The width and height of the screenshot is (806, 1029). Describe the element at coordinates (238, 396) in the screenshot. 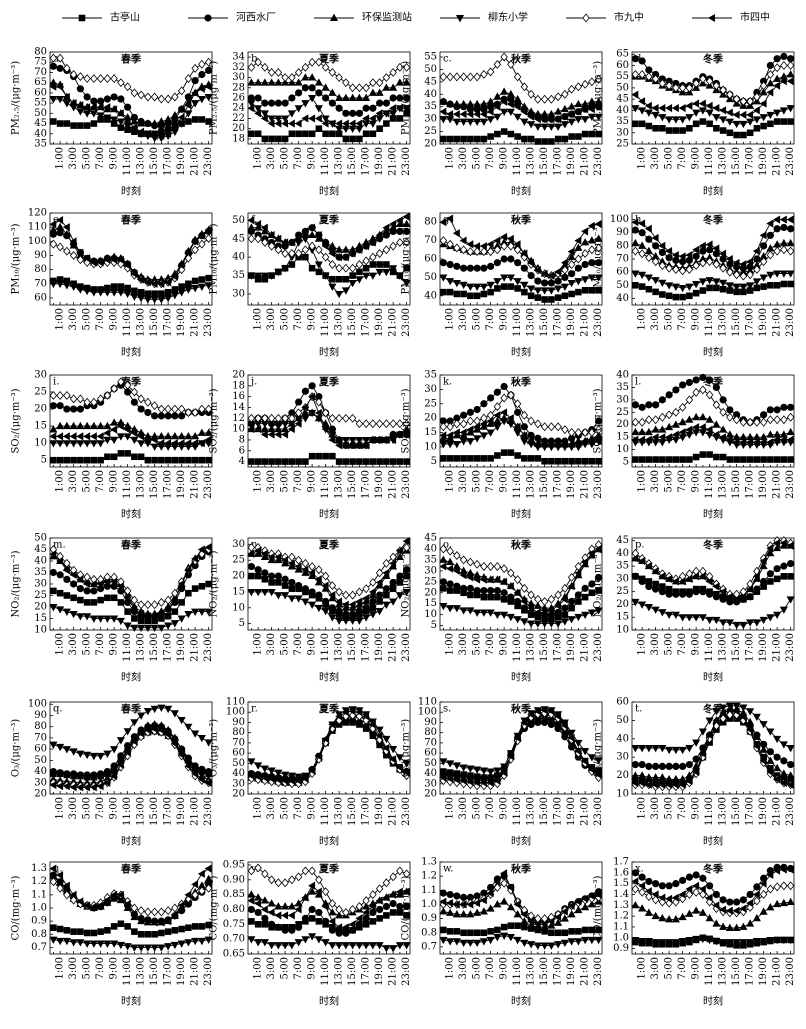

I see `y-tick-label: 16` at that location.